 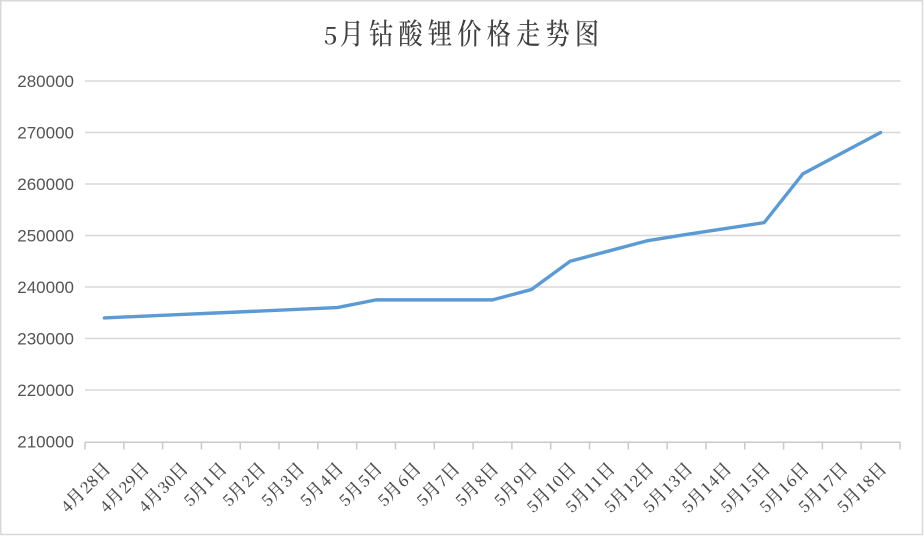 What do you see at coordinates (45, 390) in the screenshot?
I see `svg-text: 220000` at bounding box center [45, 390].